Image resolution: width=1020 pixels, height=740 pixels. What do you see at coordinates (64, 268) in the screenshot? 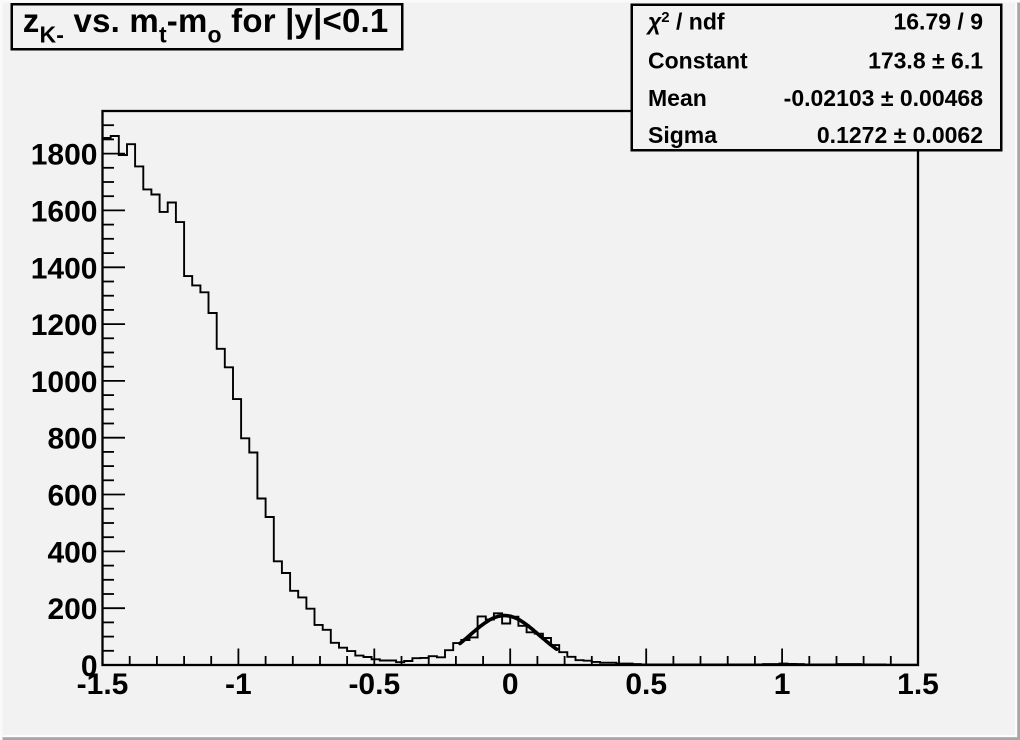
I see `svg-text: 1400` at bounding box center [64, 268].